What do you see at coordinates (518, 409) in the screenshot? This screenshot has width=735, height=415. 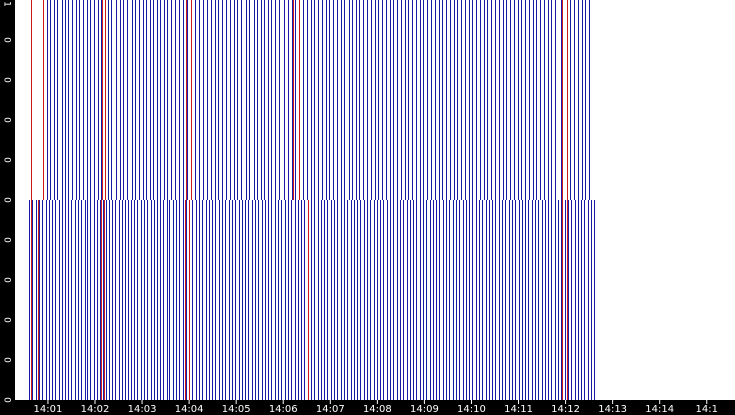 I see `x-tick-label: 14:11` at bounding box center [518, 409].